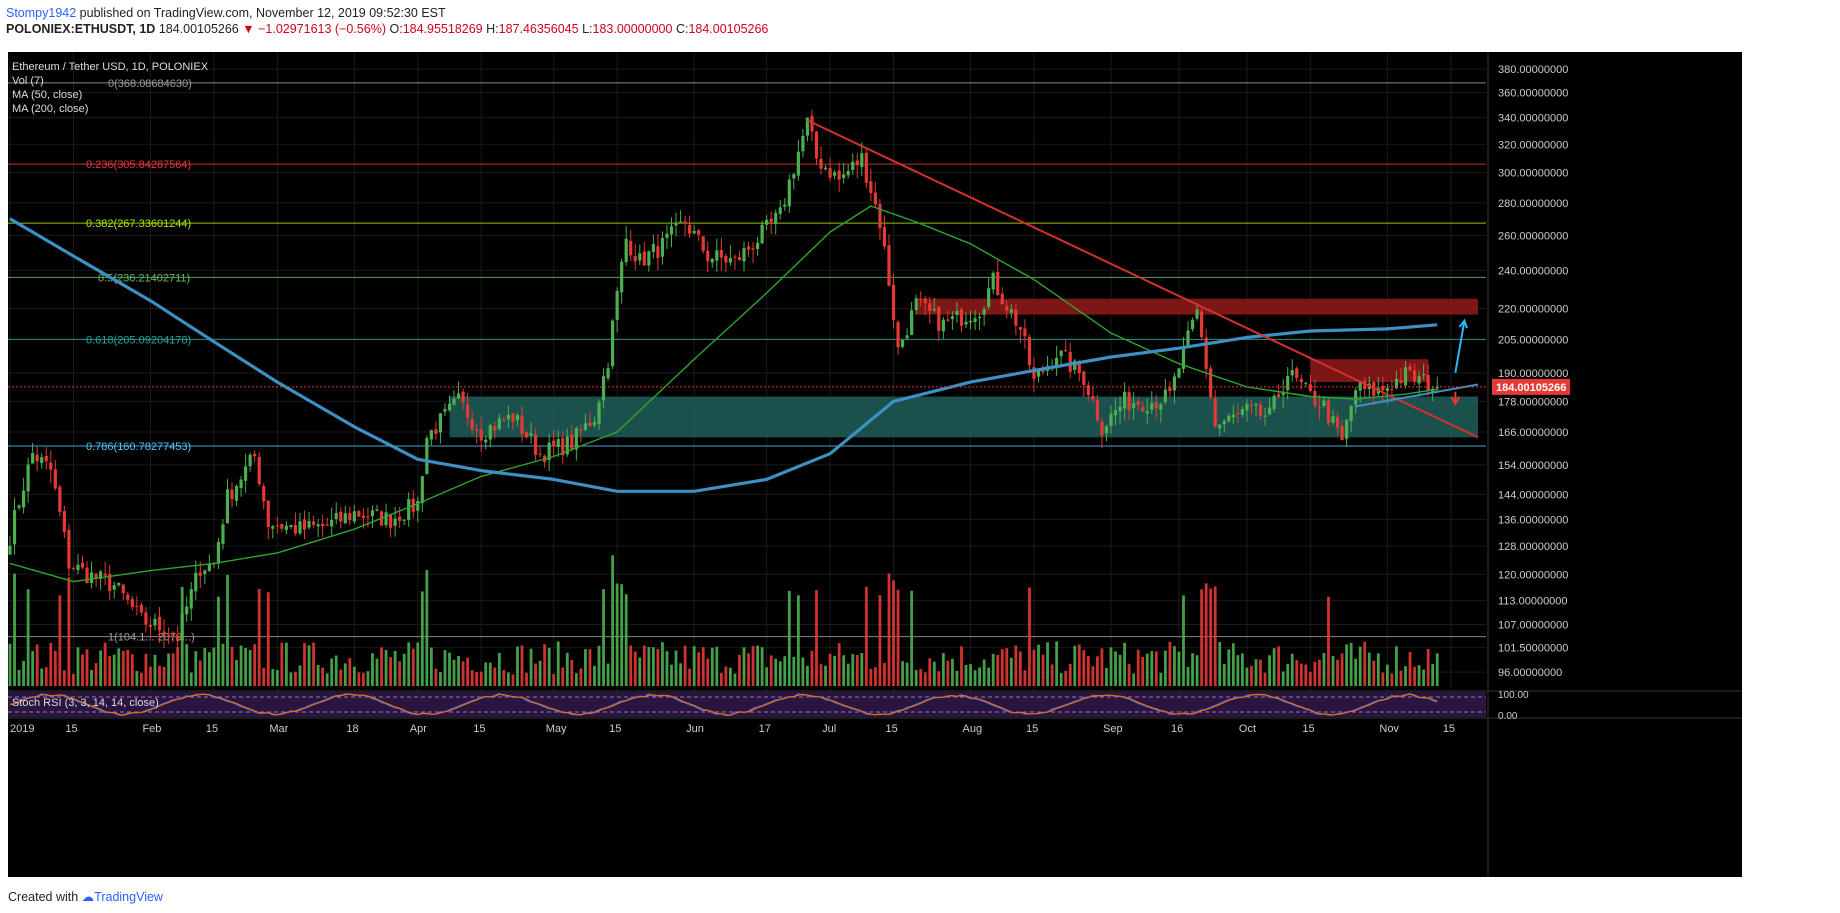  I want to click on fib-level-label-1: 0.236(305.84287564), so click(138, 165).